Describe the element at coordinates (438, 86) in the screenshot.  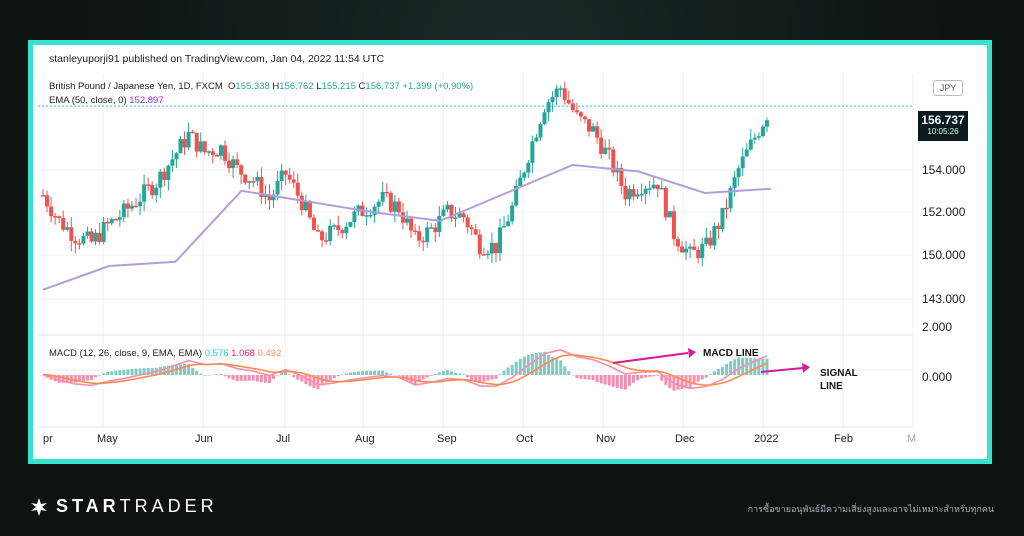
I see `change-value: +1.399 (+0.90%)` at that location.